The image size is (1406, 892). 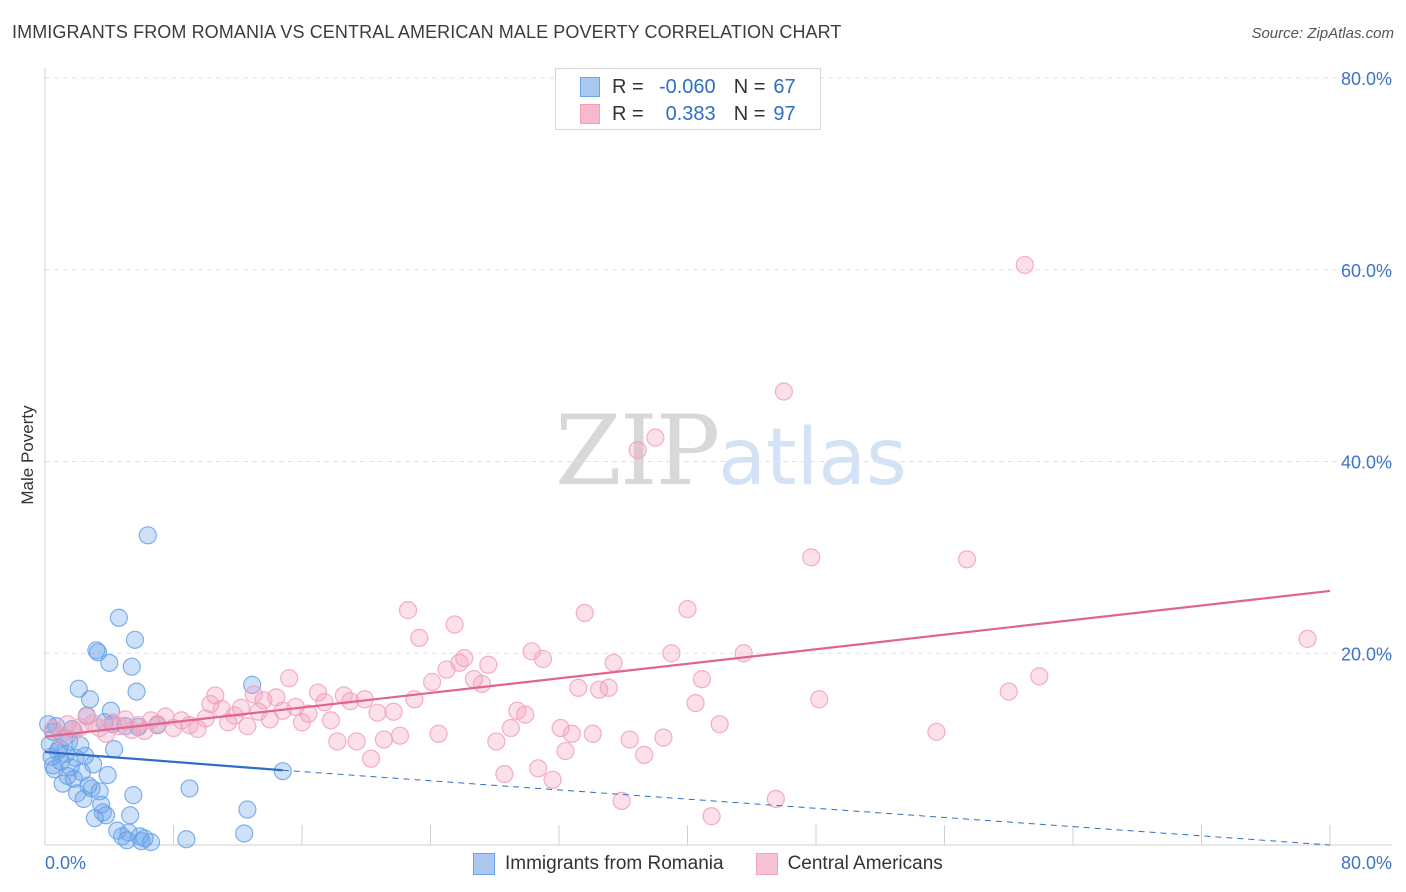 I want to click on y-tick-label: 20.0%, so click(x=1366, y=654).